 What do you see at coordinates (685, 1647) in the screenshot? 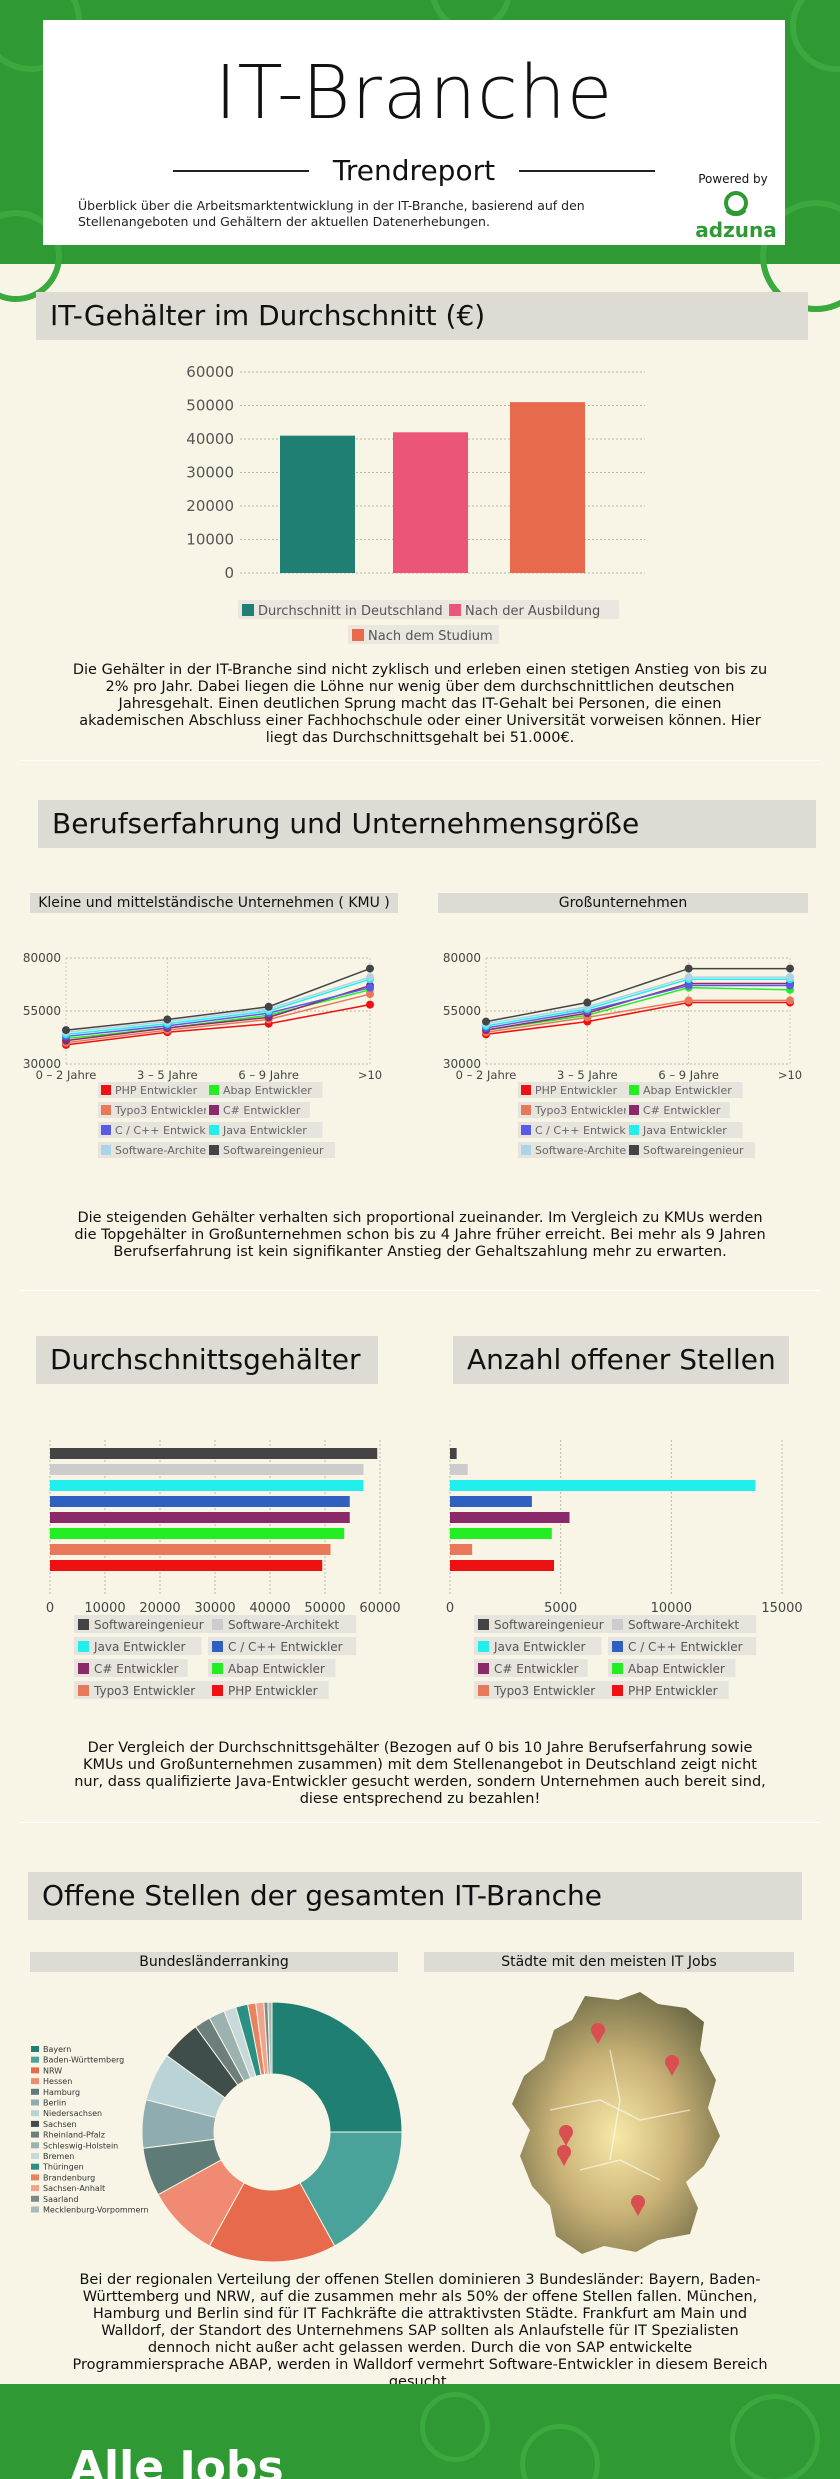
I see `legend-label: C / C++ Entwickler` at bounding box center [685, 1647].